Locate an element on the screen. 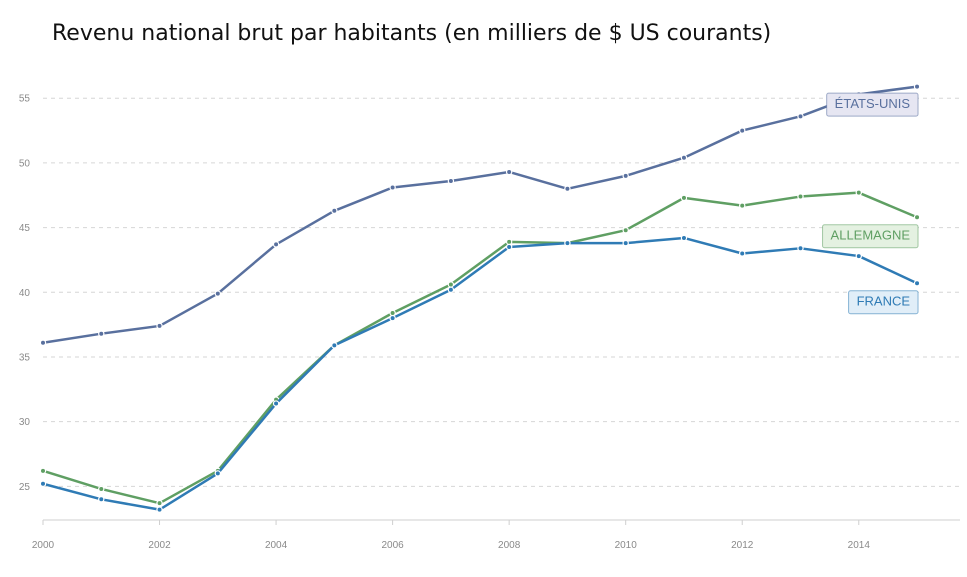 This screenshot has width=967, height=577. x-tick-label: 2006 is located at coordinates (392, 545).